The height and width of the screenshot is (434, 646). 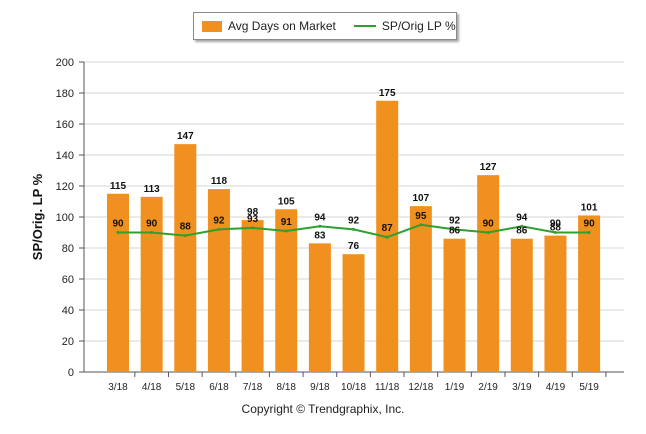 What do you see at coordinates (556, 387) in the screenshot?
I see `x-tick-label: 4/19` at bounding box center [556, 387].